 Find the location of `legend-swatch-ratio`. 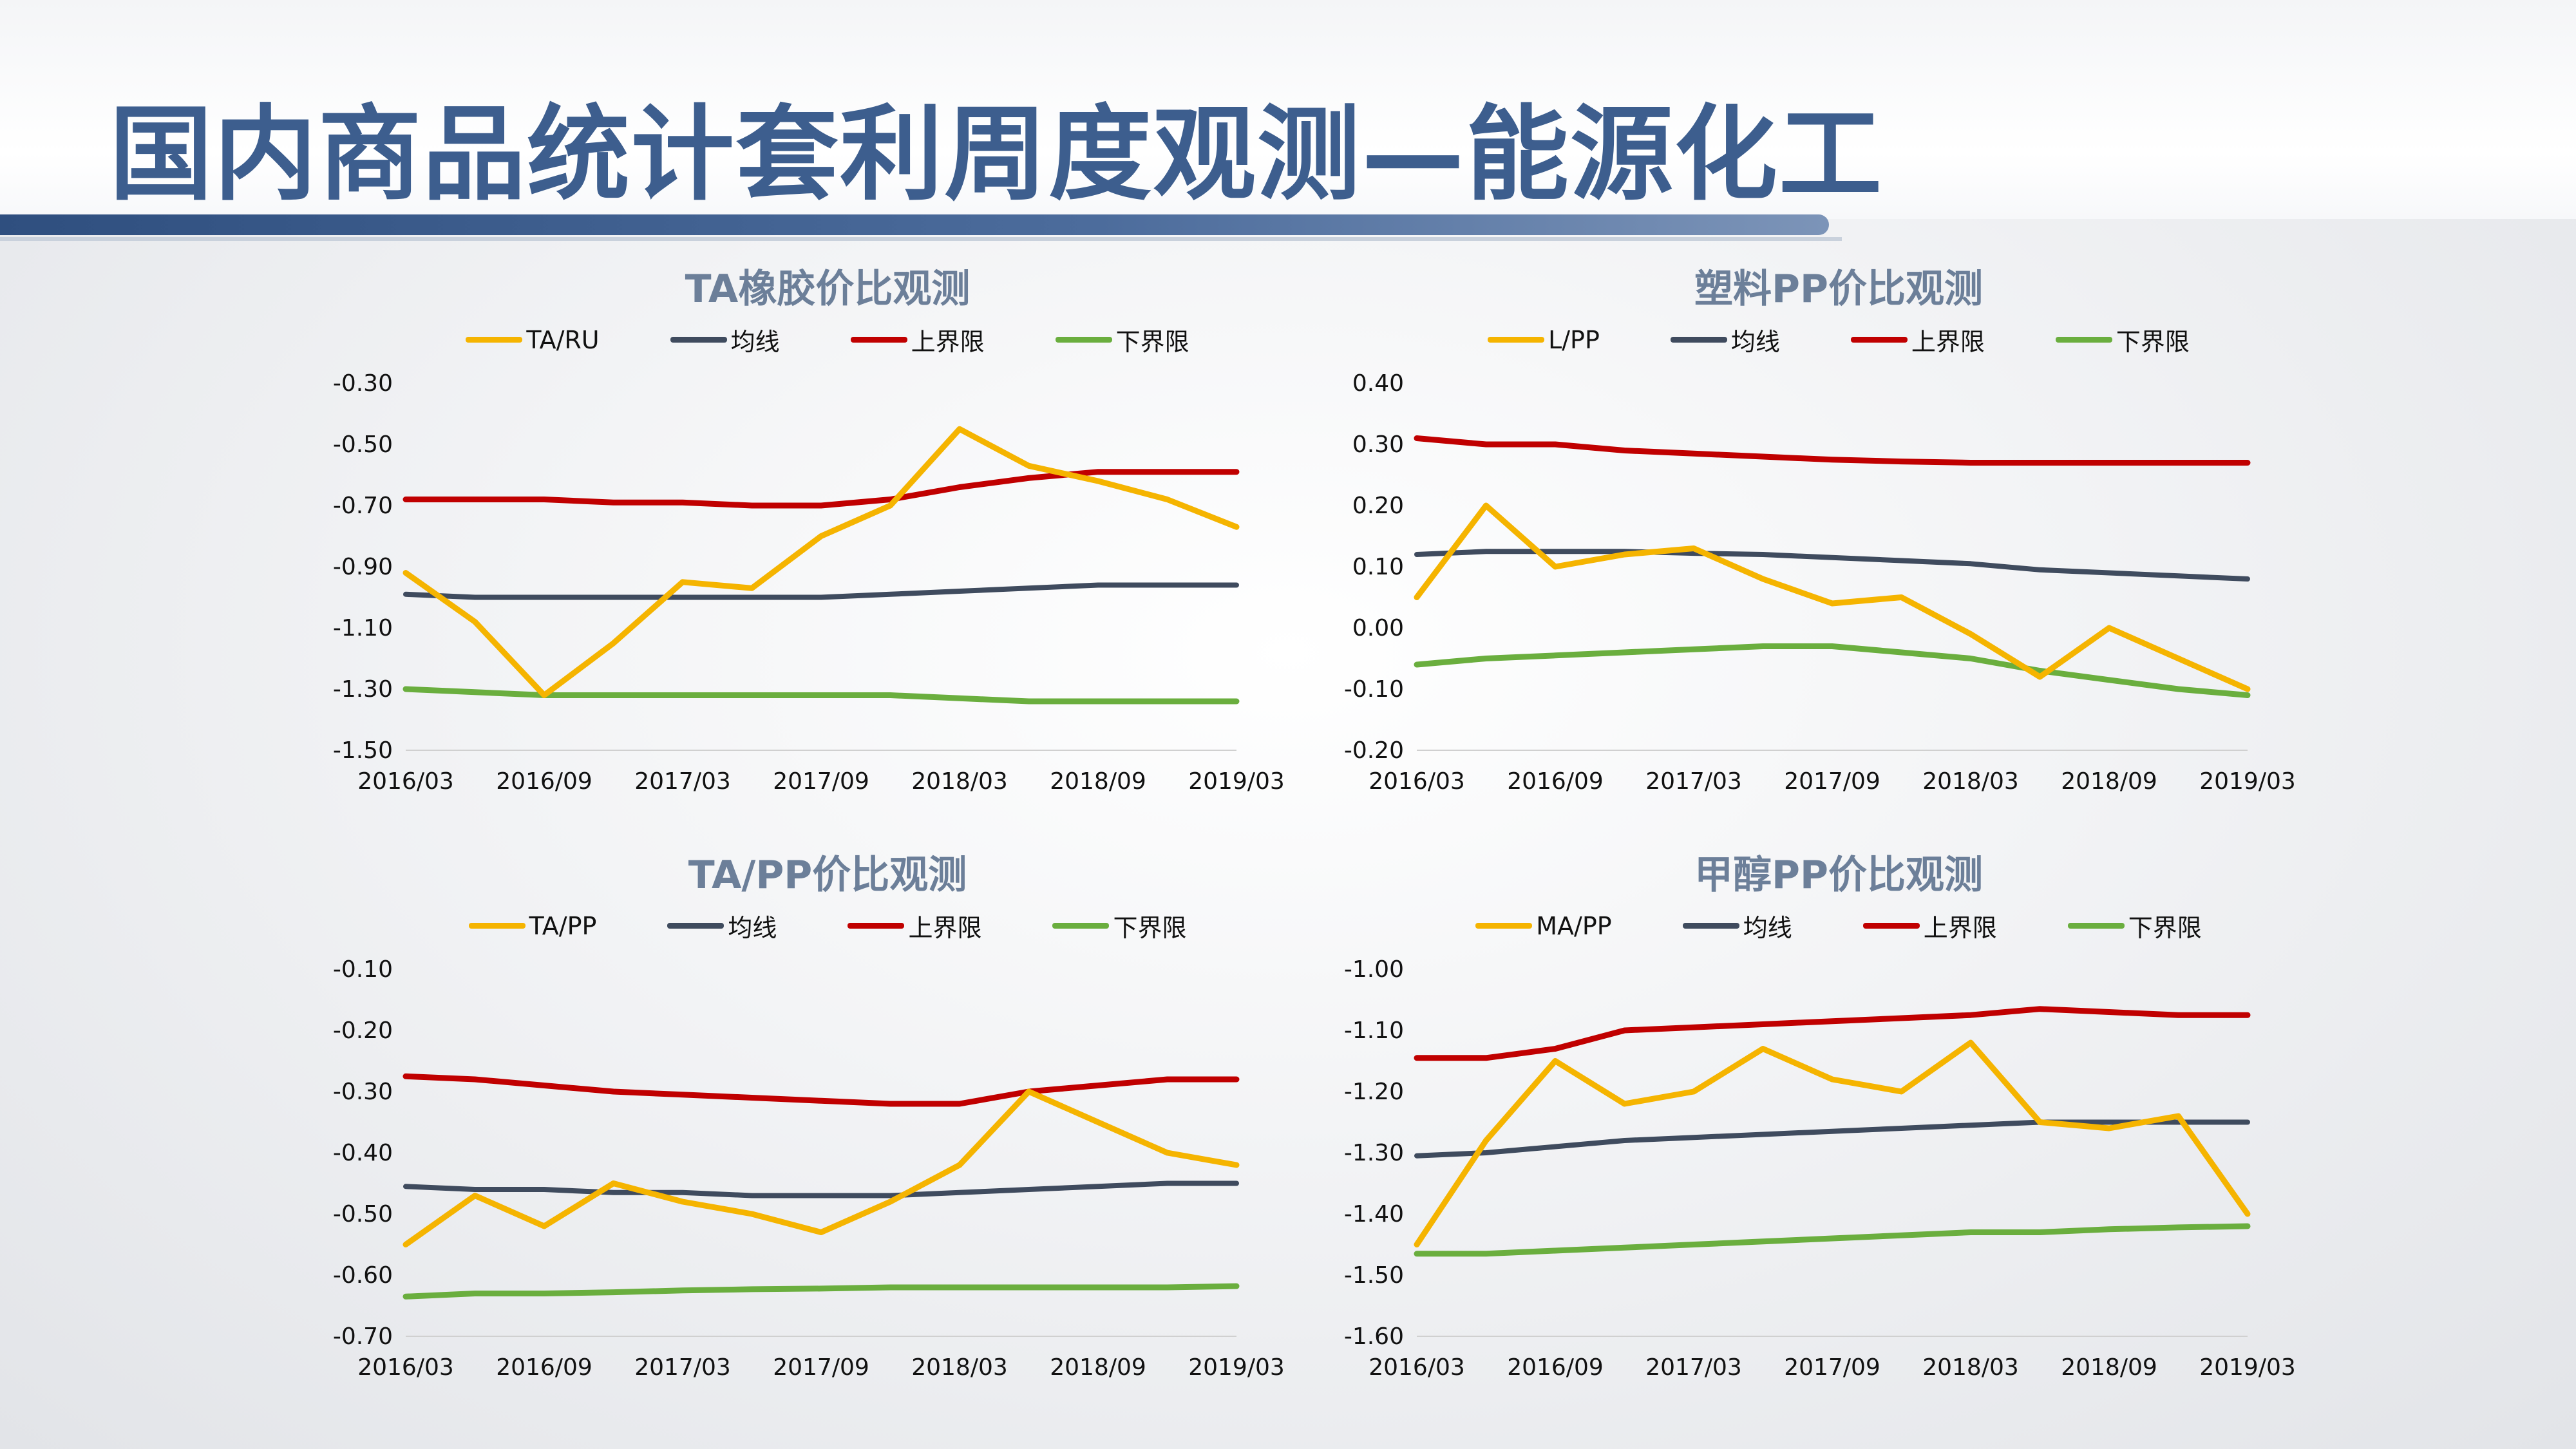

legend-swatch-ratio is located at coordinates (495, 340).